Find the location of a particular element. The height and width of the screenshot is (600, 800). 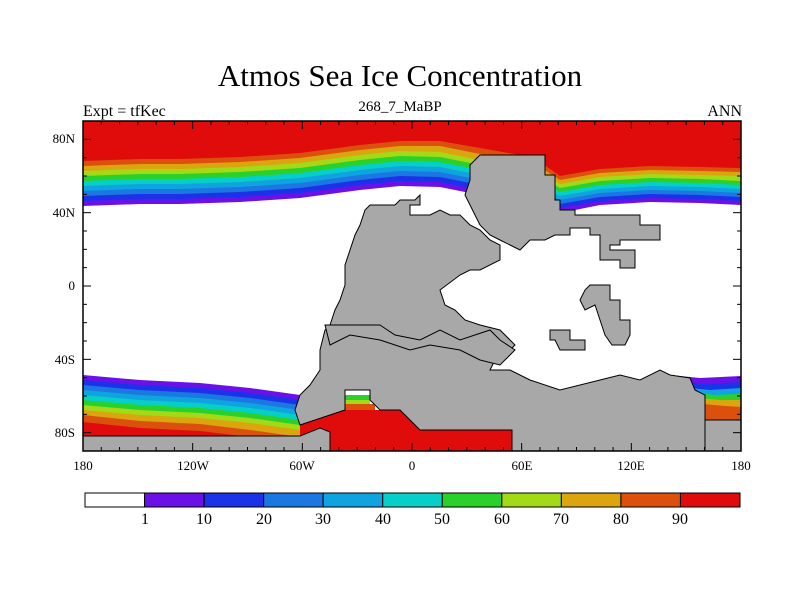

colorbar-label: 20 is located at coordinates (264, 519).